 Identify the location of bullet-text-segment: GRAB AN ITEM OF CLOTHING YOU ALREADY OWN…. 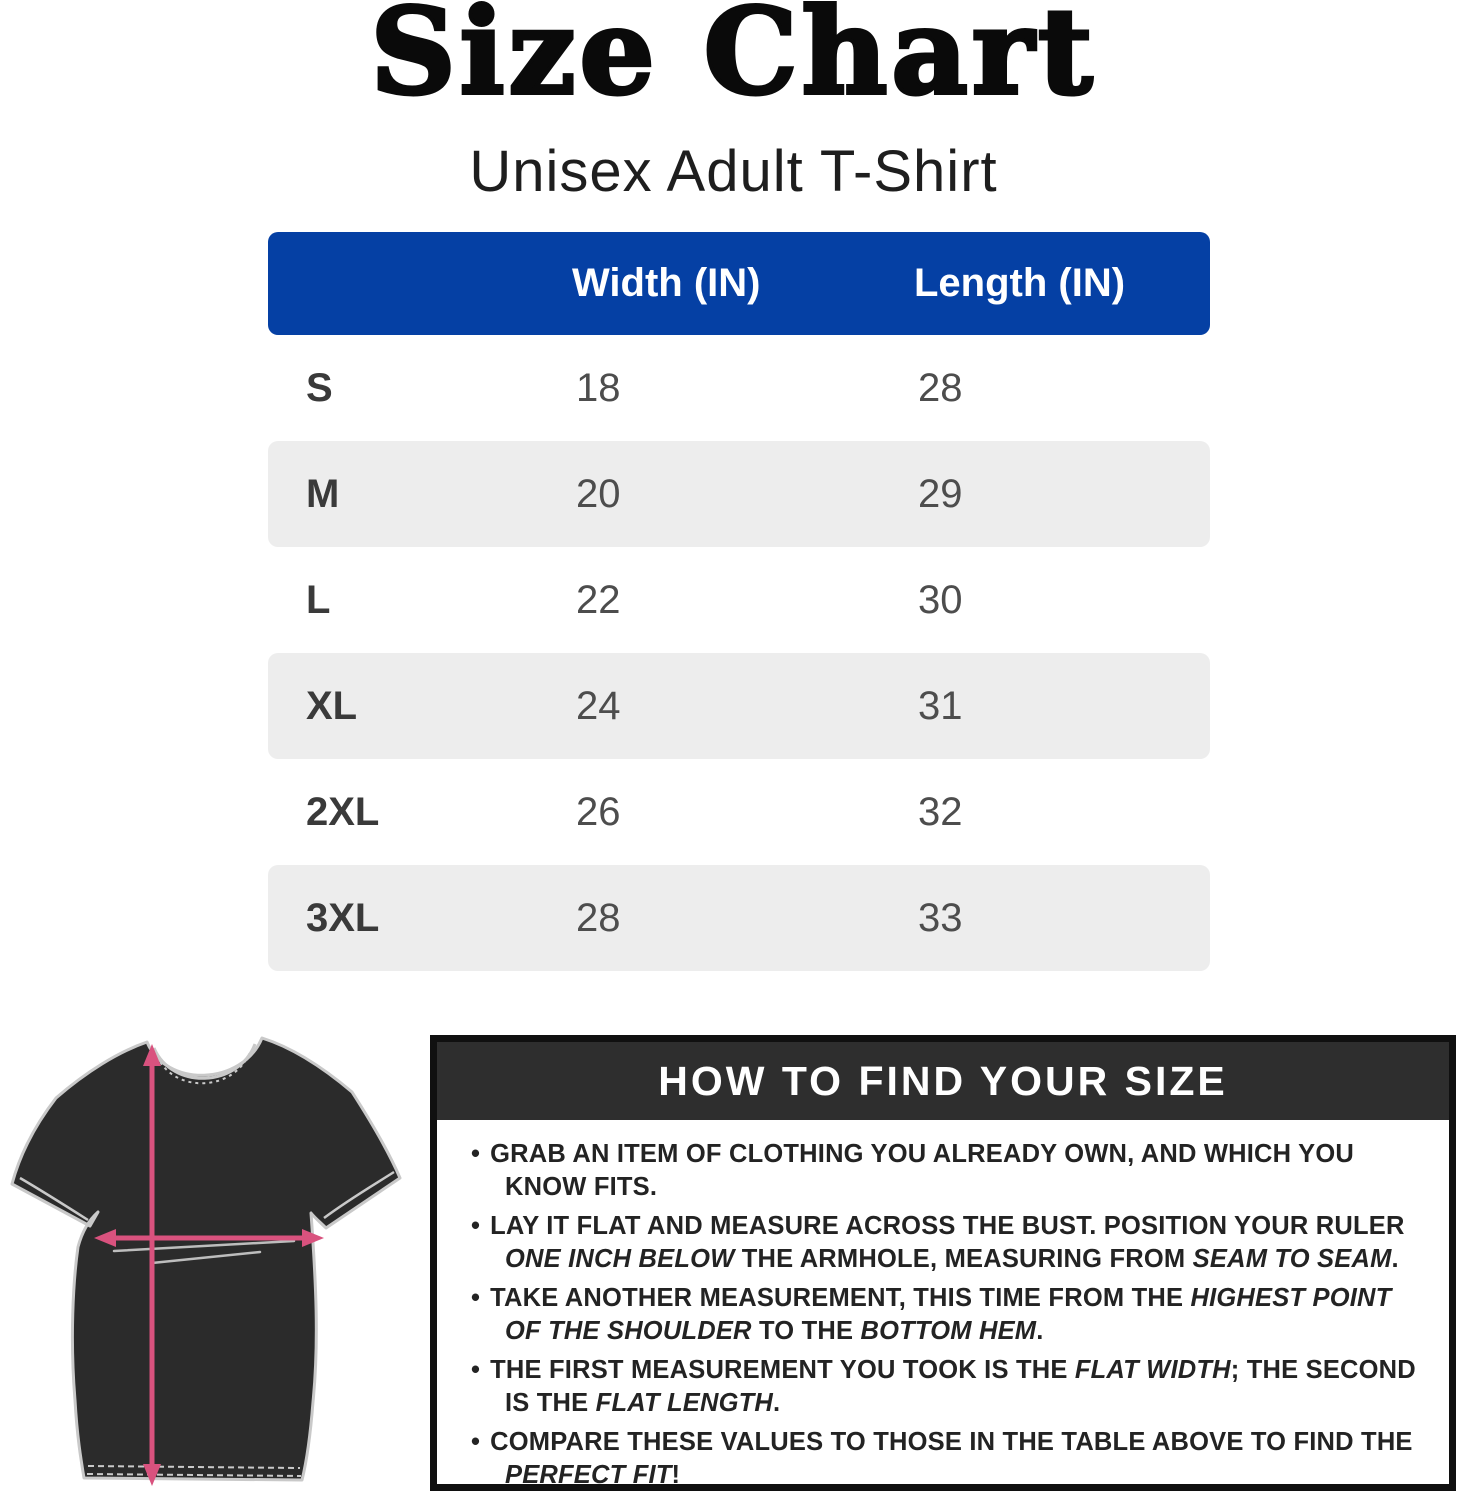
(922, 1170).